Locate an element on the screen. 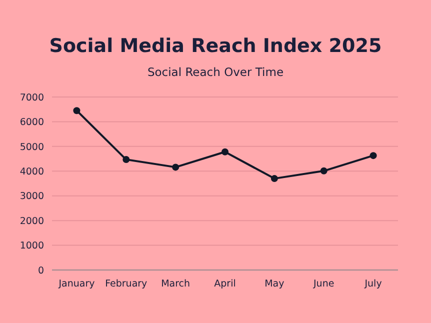 This screenshot has height=323, width=431. x-tick-label: July is located at coordinates (373, 284).